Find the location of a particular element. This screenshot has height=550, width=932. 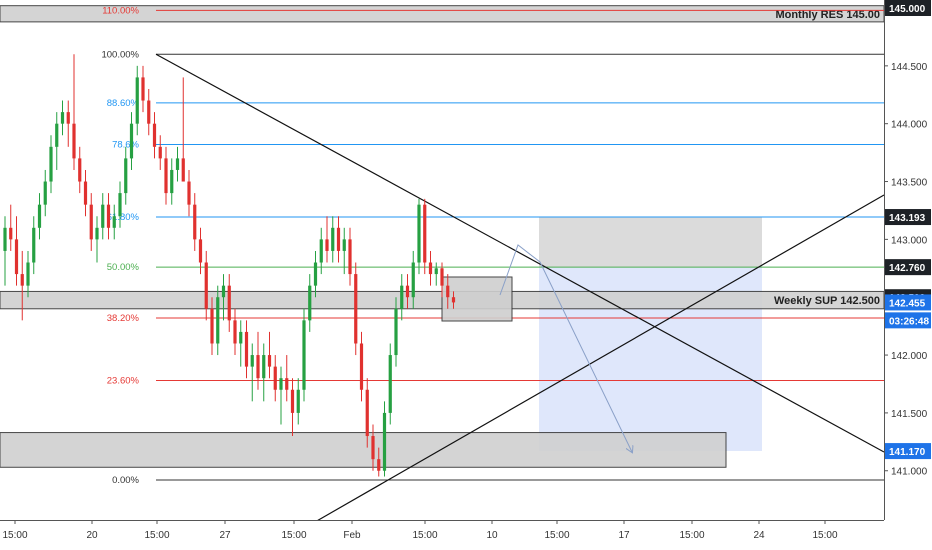

fib-label: 110.00% is located at coordinates (120, 10).